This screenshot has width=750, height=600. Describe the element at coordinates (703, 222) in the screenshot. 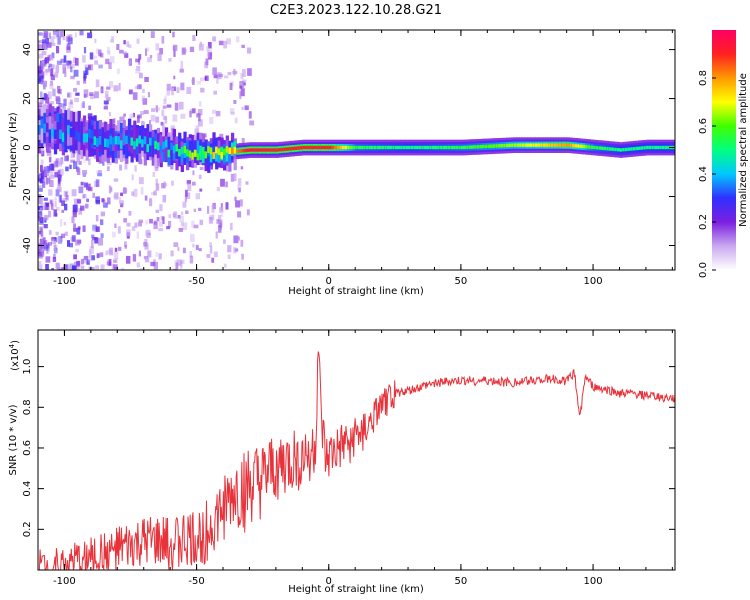

I see `colorbar-tick-label: 0.2` at that location.